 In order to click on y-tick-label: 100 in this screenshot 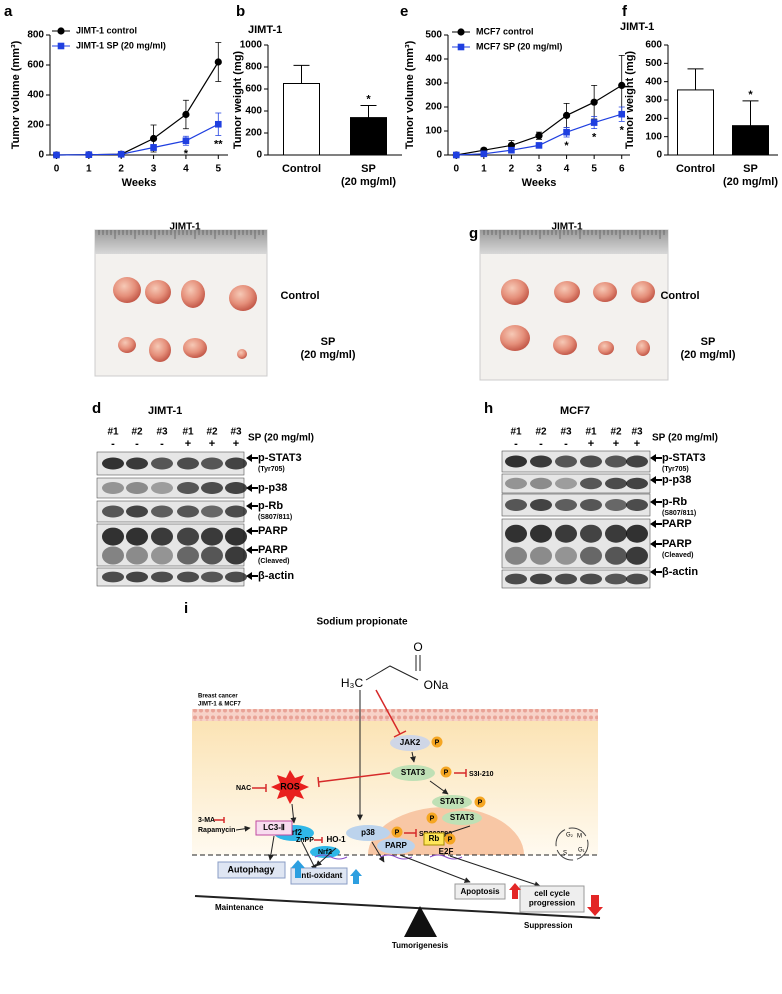, I will do `click(433, 131)`.